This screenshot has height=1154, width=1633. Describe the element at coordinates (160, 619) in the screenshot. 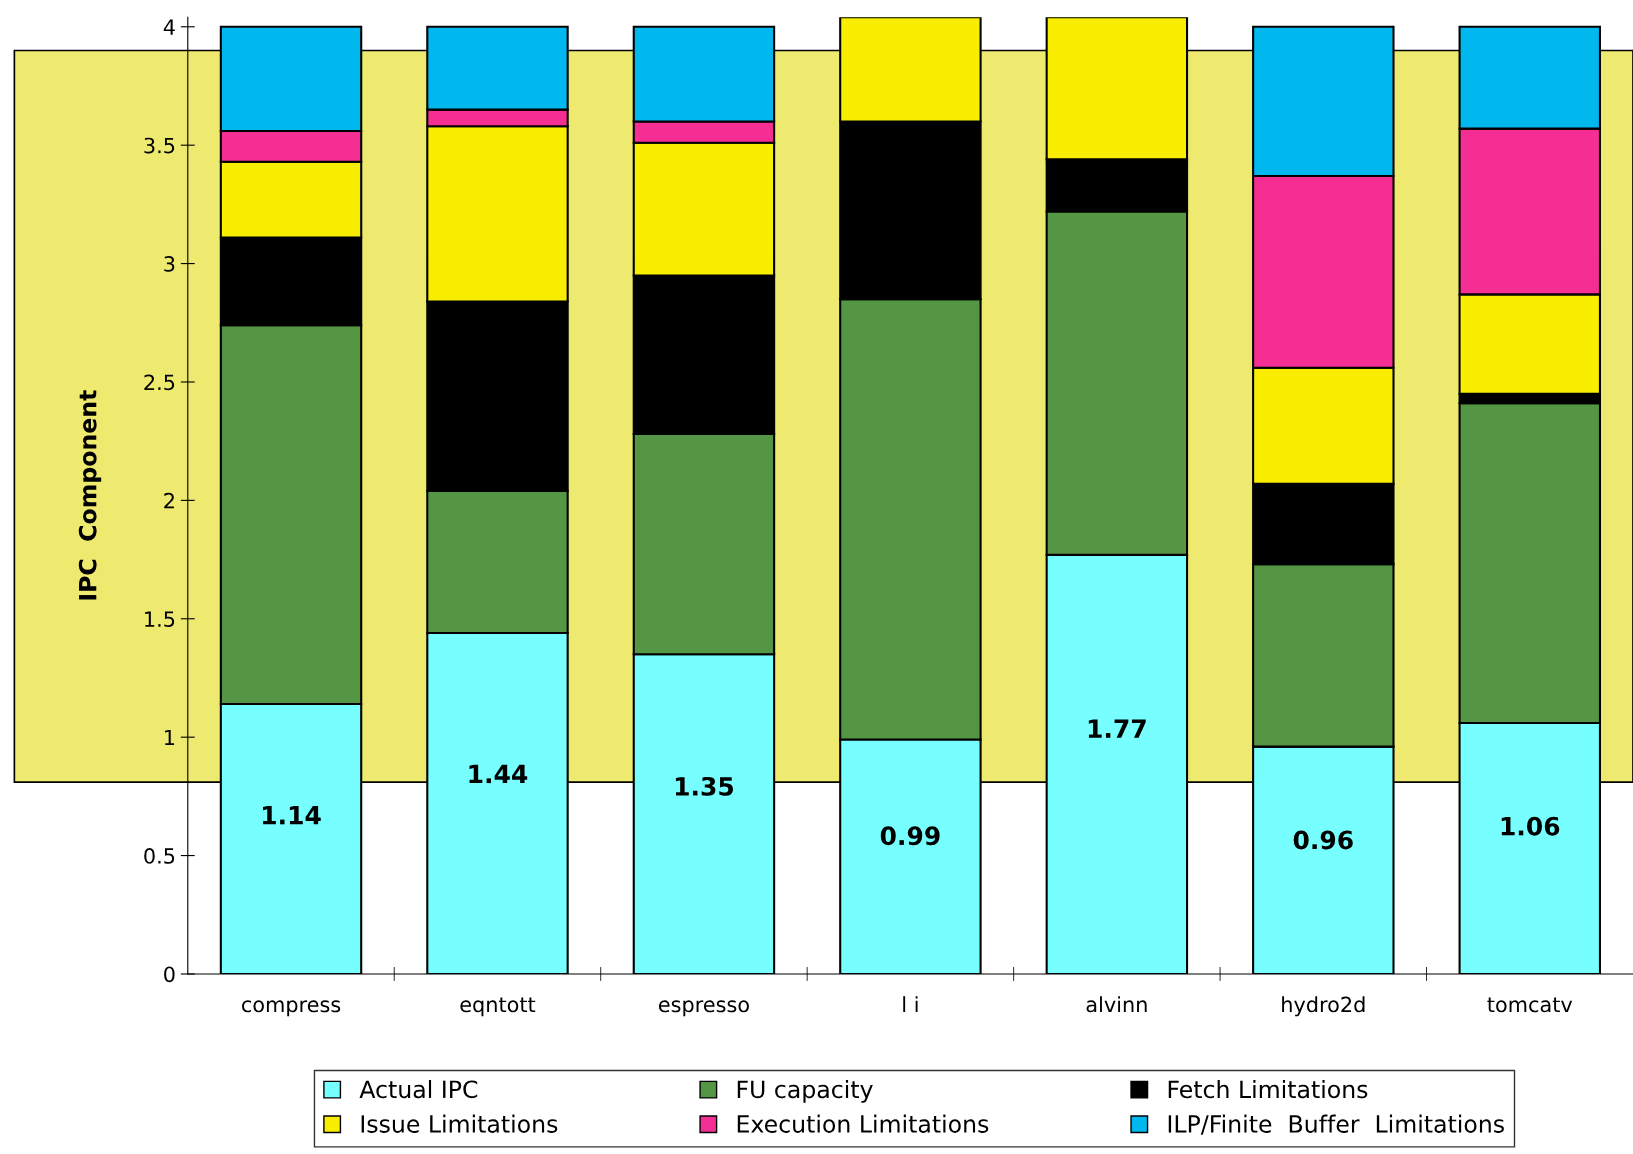

I see `y-tick-label: 1.5` at that location.